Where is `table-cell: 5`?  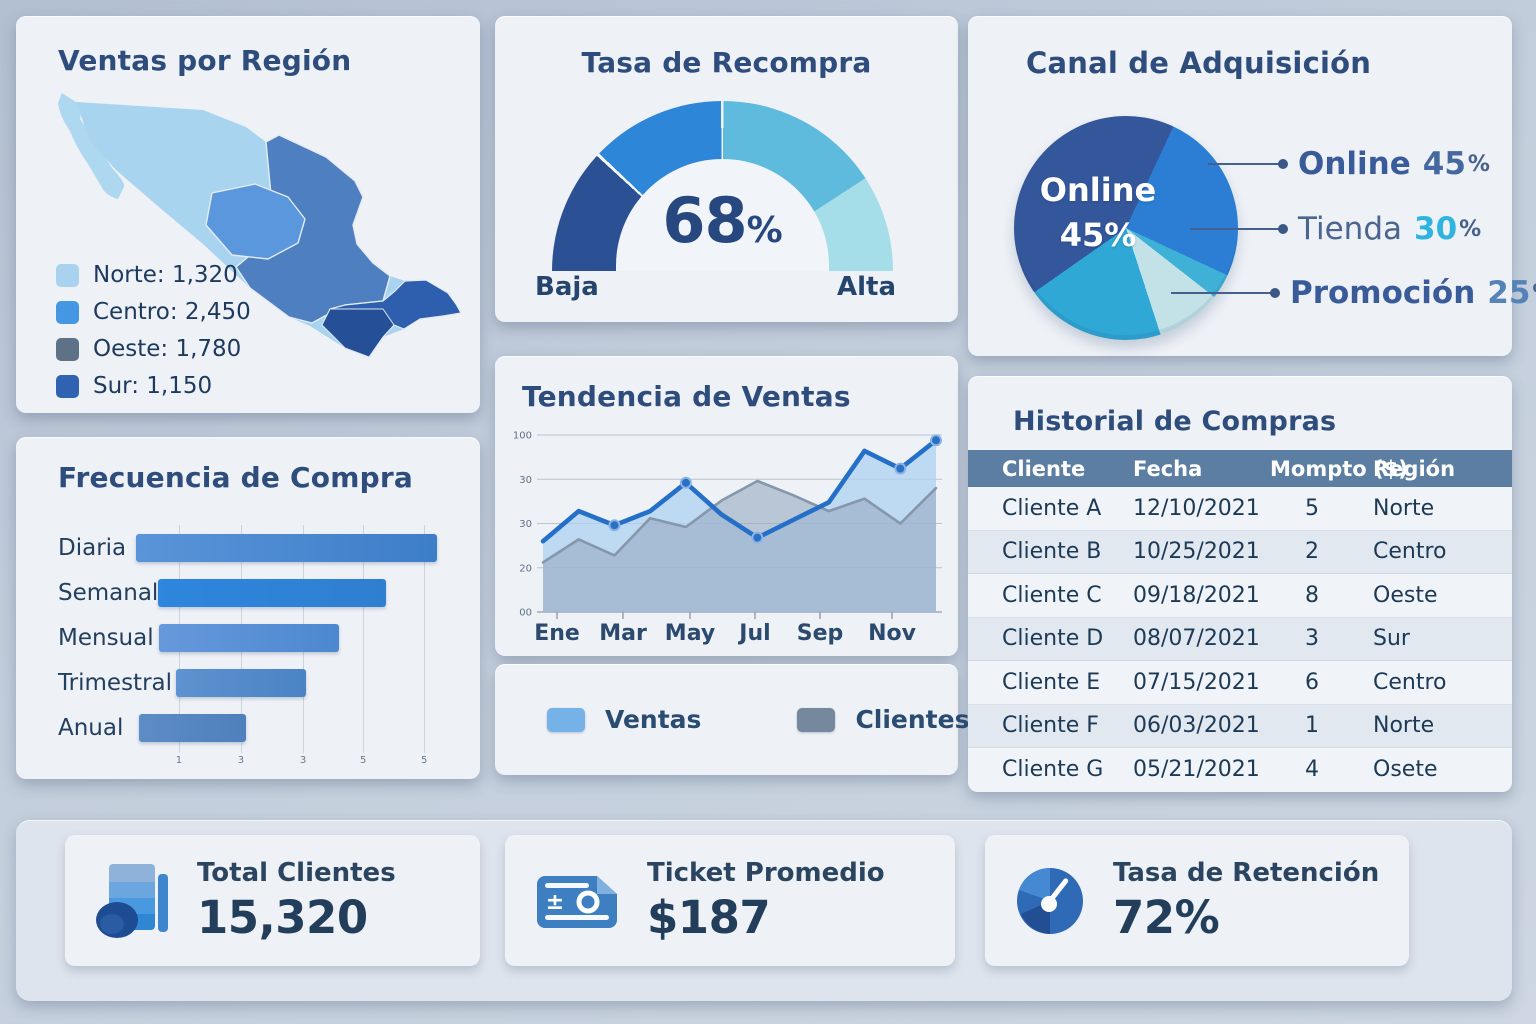
table-cell: 5 is located at coordinates (1312, 508).